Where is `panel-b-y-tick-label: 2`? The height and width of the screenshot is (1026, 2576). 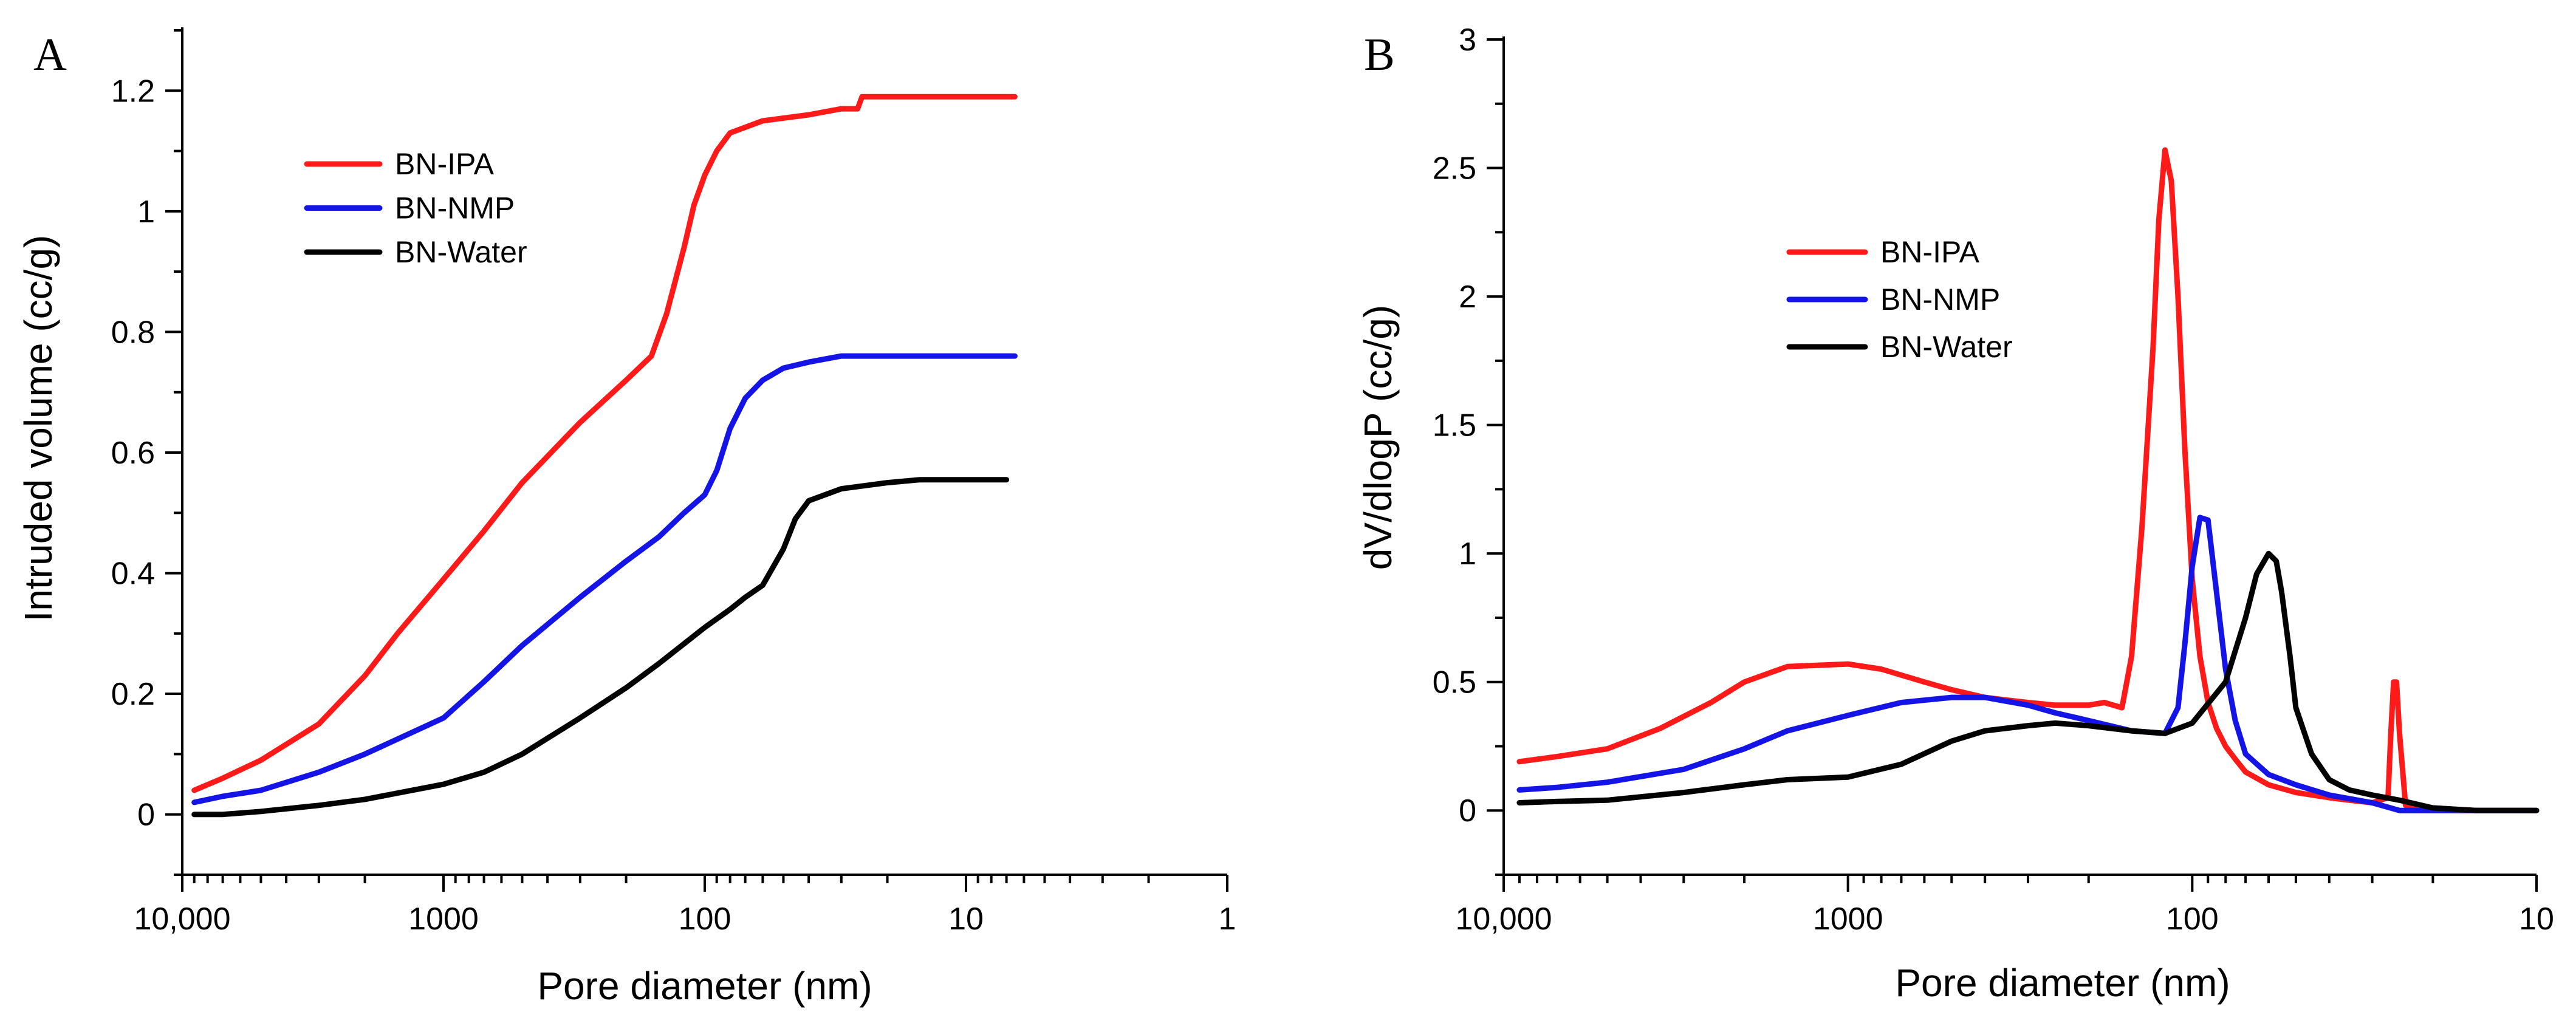
panel-b-y-tick-label: 2 is located at coordinates (1468, 297).